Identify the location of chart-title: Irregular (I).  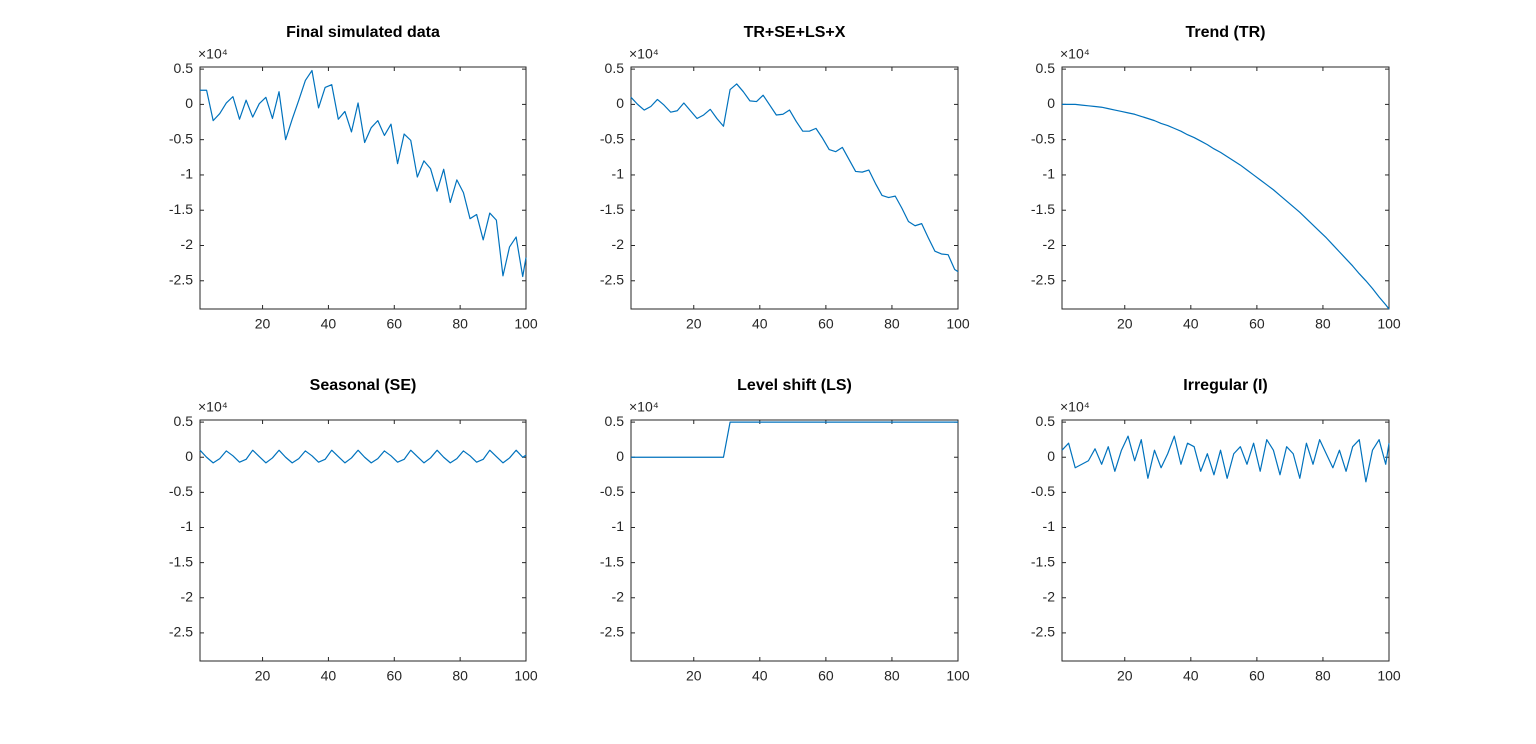
(1225, 385).